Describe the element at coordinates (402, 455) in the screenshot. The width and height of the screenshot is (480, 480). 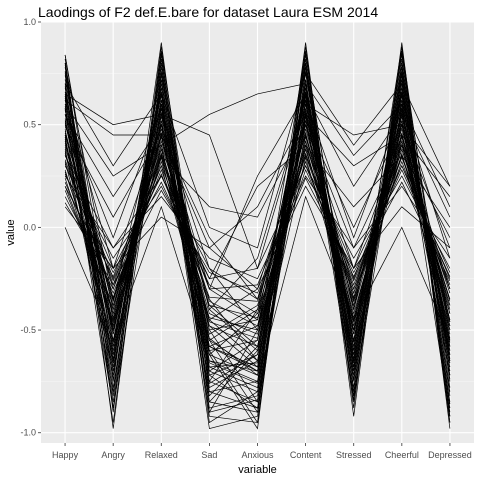
I see `x-tick-label-cheerful: Cheerful` at that location.